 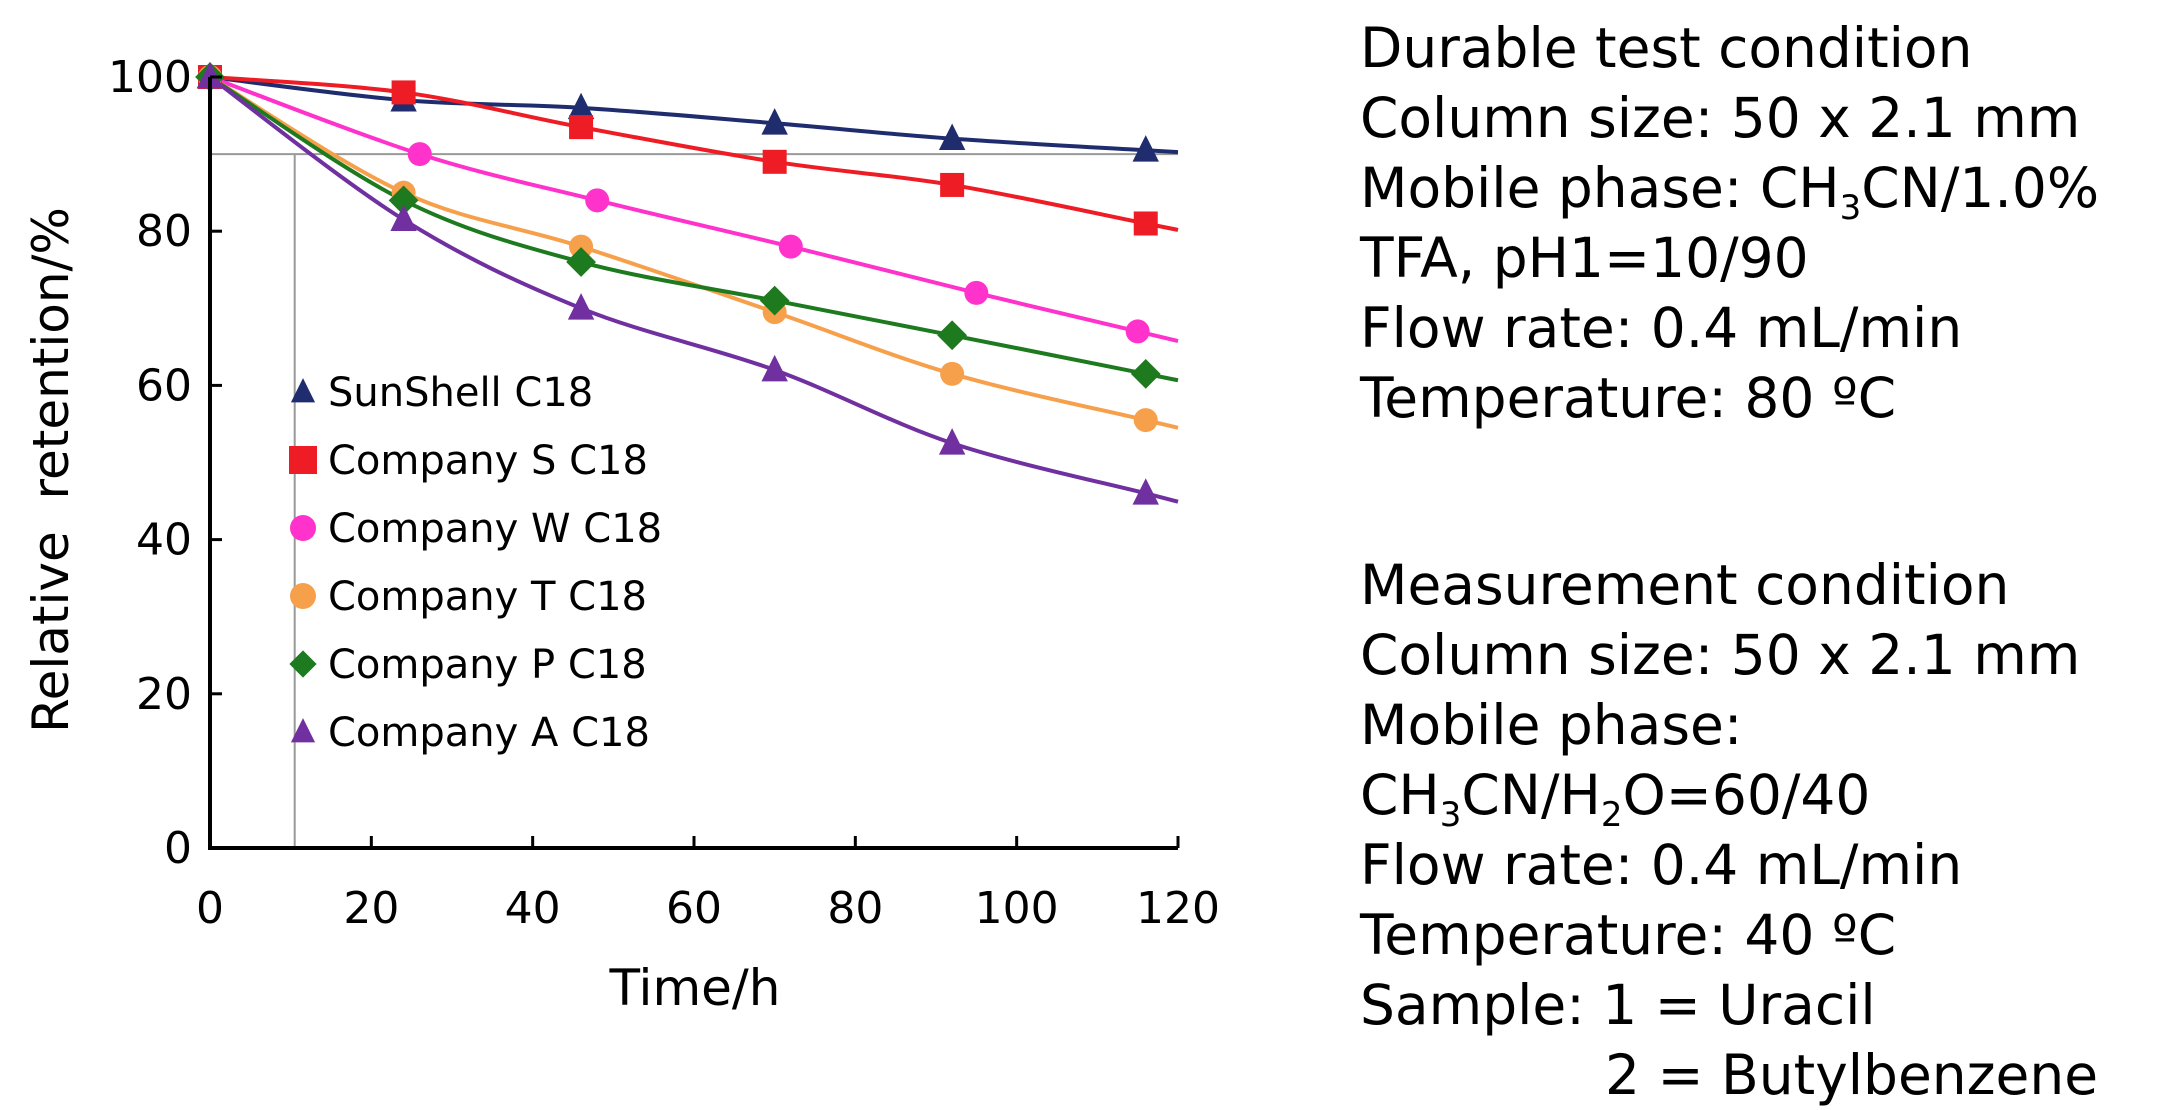 What do you see at coordinates (150, 77) in the screenshot?
I see `y-tick-label: 100` at bounding box center [150, 77].